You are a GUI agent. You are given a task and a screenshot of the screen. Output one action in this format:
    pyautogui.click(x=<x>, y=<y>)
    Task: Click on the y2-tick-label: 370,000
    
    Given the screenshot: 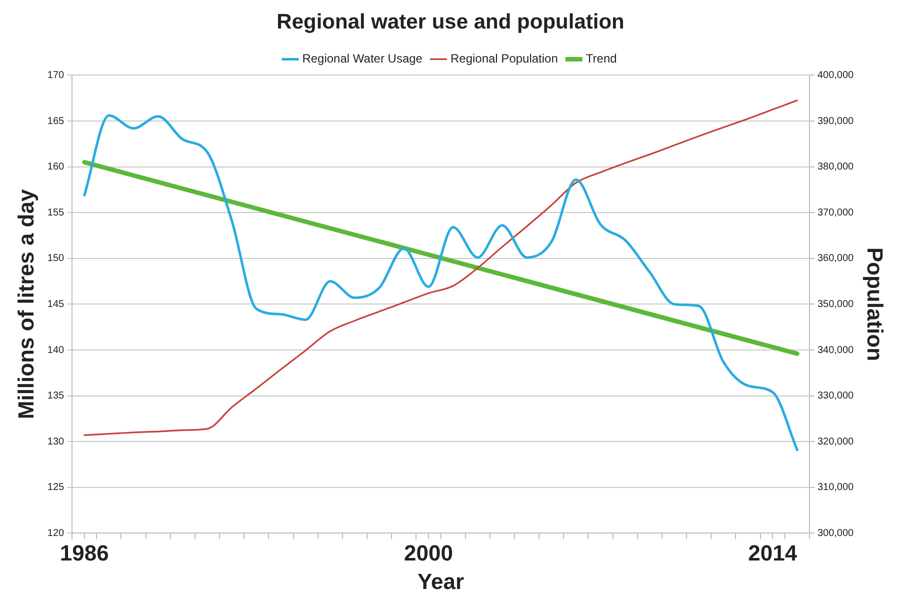 What is the action you would take?
    pyautogui.click(x=835, y=212)
    